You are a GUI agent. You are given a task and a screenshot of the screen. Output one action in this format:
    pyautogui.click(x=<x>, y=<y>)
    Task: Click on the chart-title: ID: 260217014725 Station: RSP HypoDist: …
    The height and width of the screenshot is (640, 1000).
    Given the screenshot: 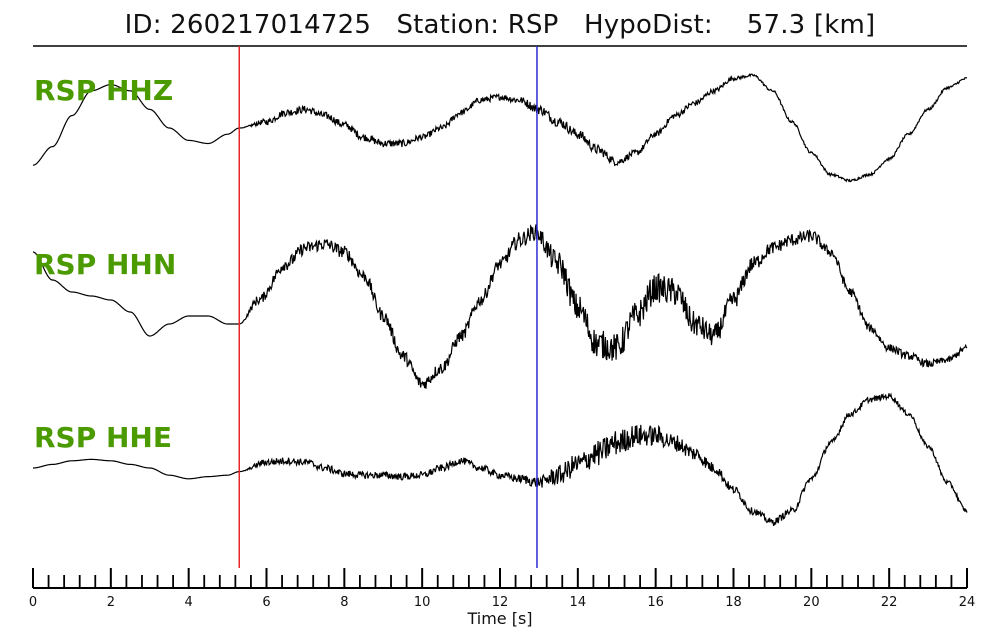 What is the action you would take?
    pyautogui.click(x=500, y=25)
    